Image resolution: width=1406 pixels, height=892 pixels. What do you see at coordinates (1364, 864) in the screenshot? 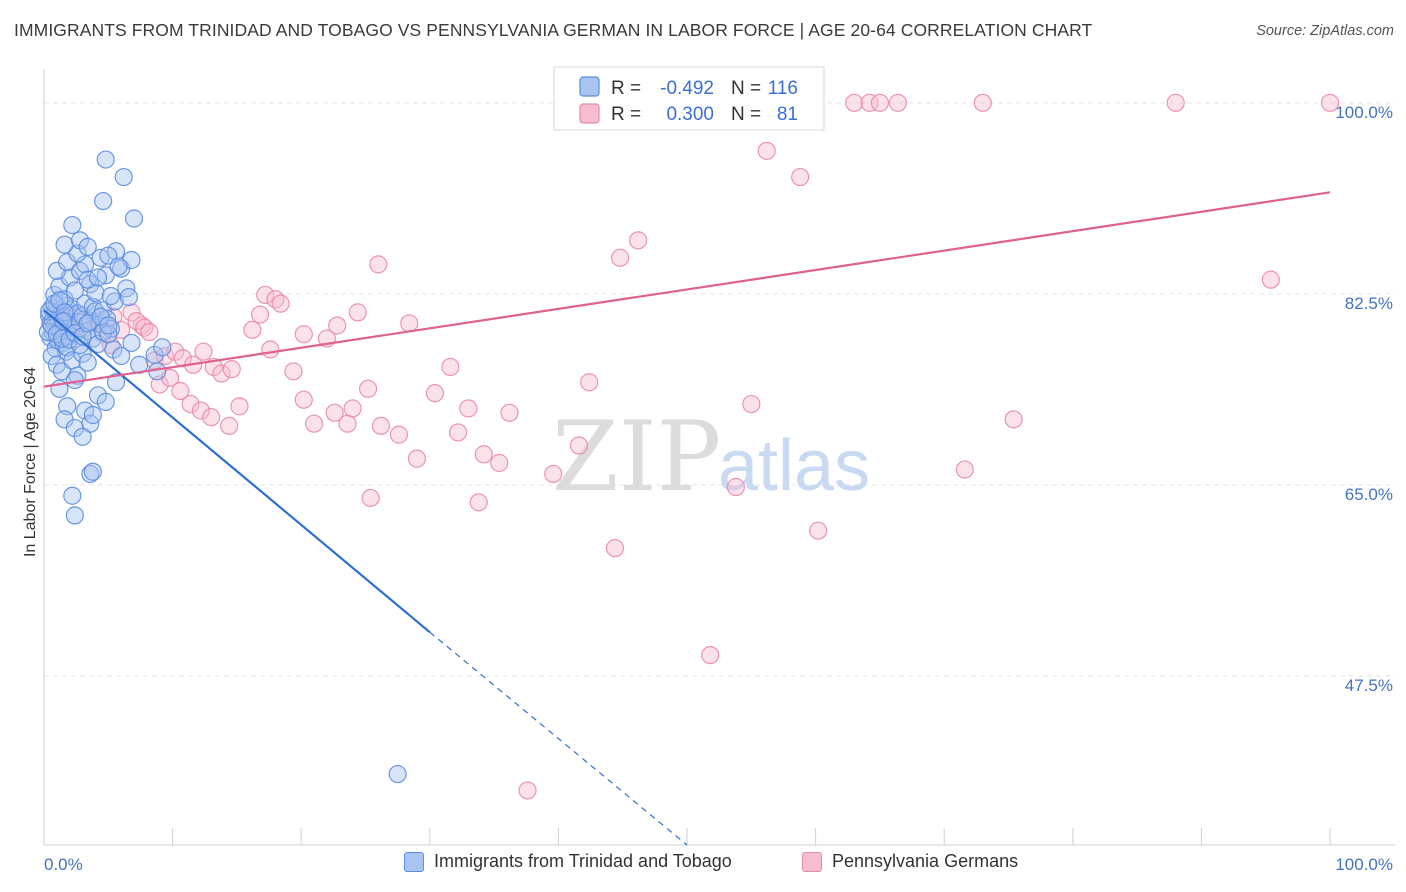
I see `x-tick-label-max: 100.0%` at bounding box center [1364, 864].